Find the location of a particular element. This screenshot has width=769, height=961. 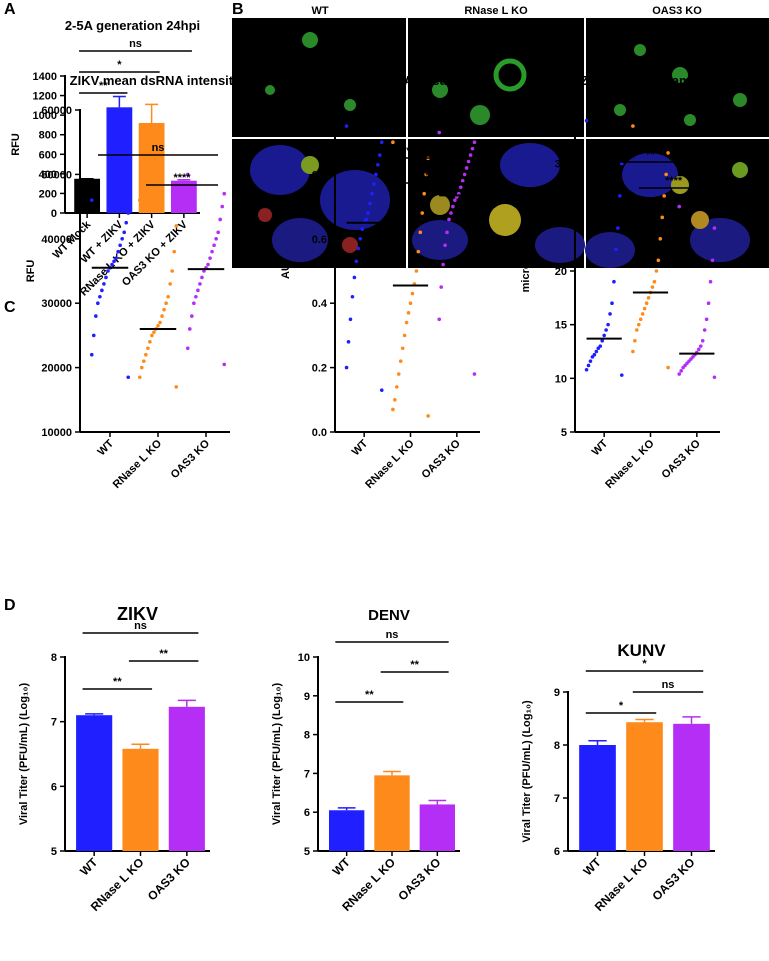

panel-label: D is located at coordinates (10, 605).